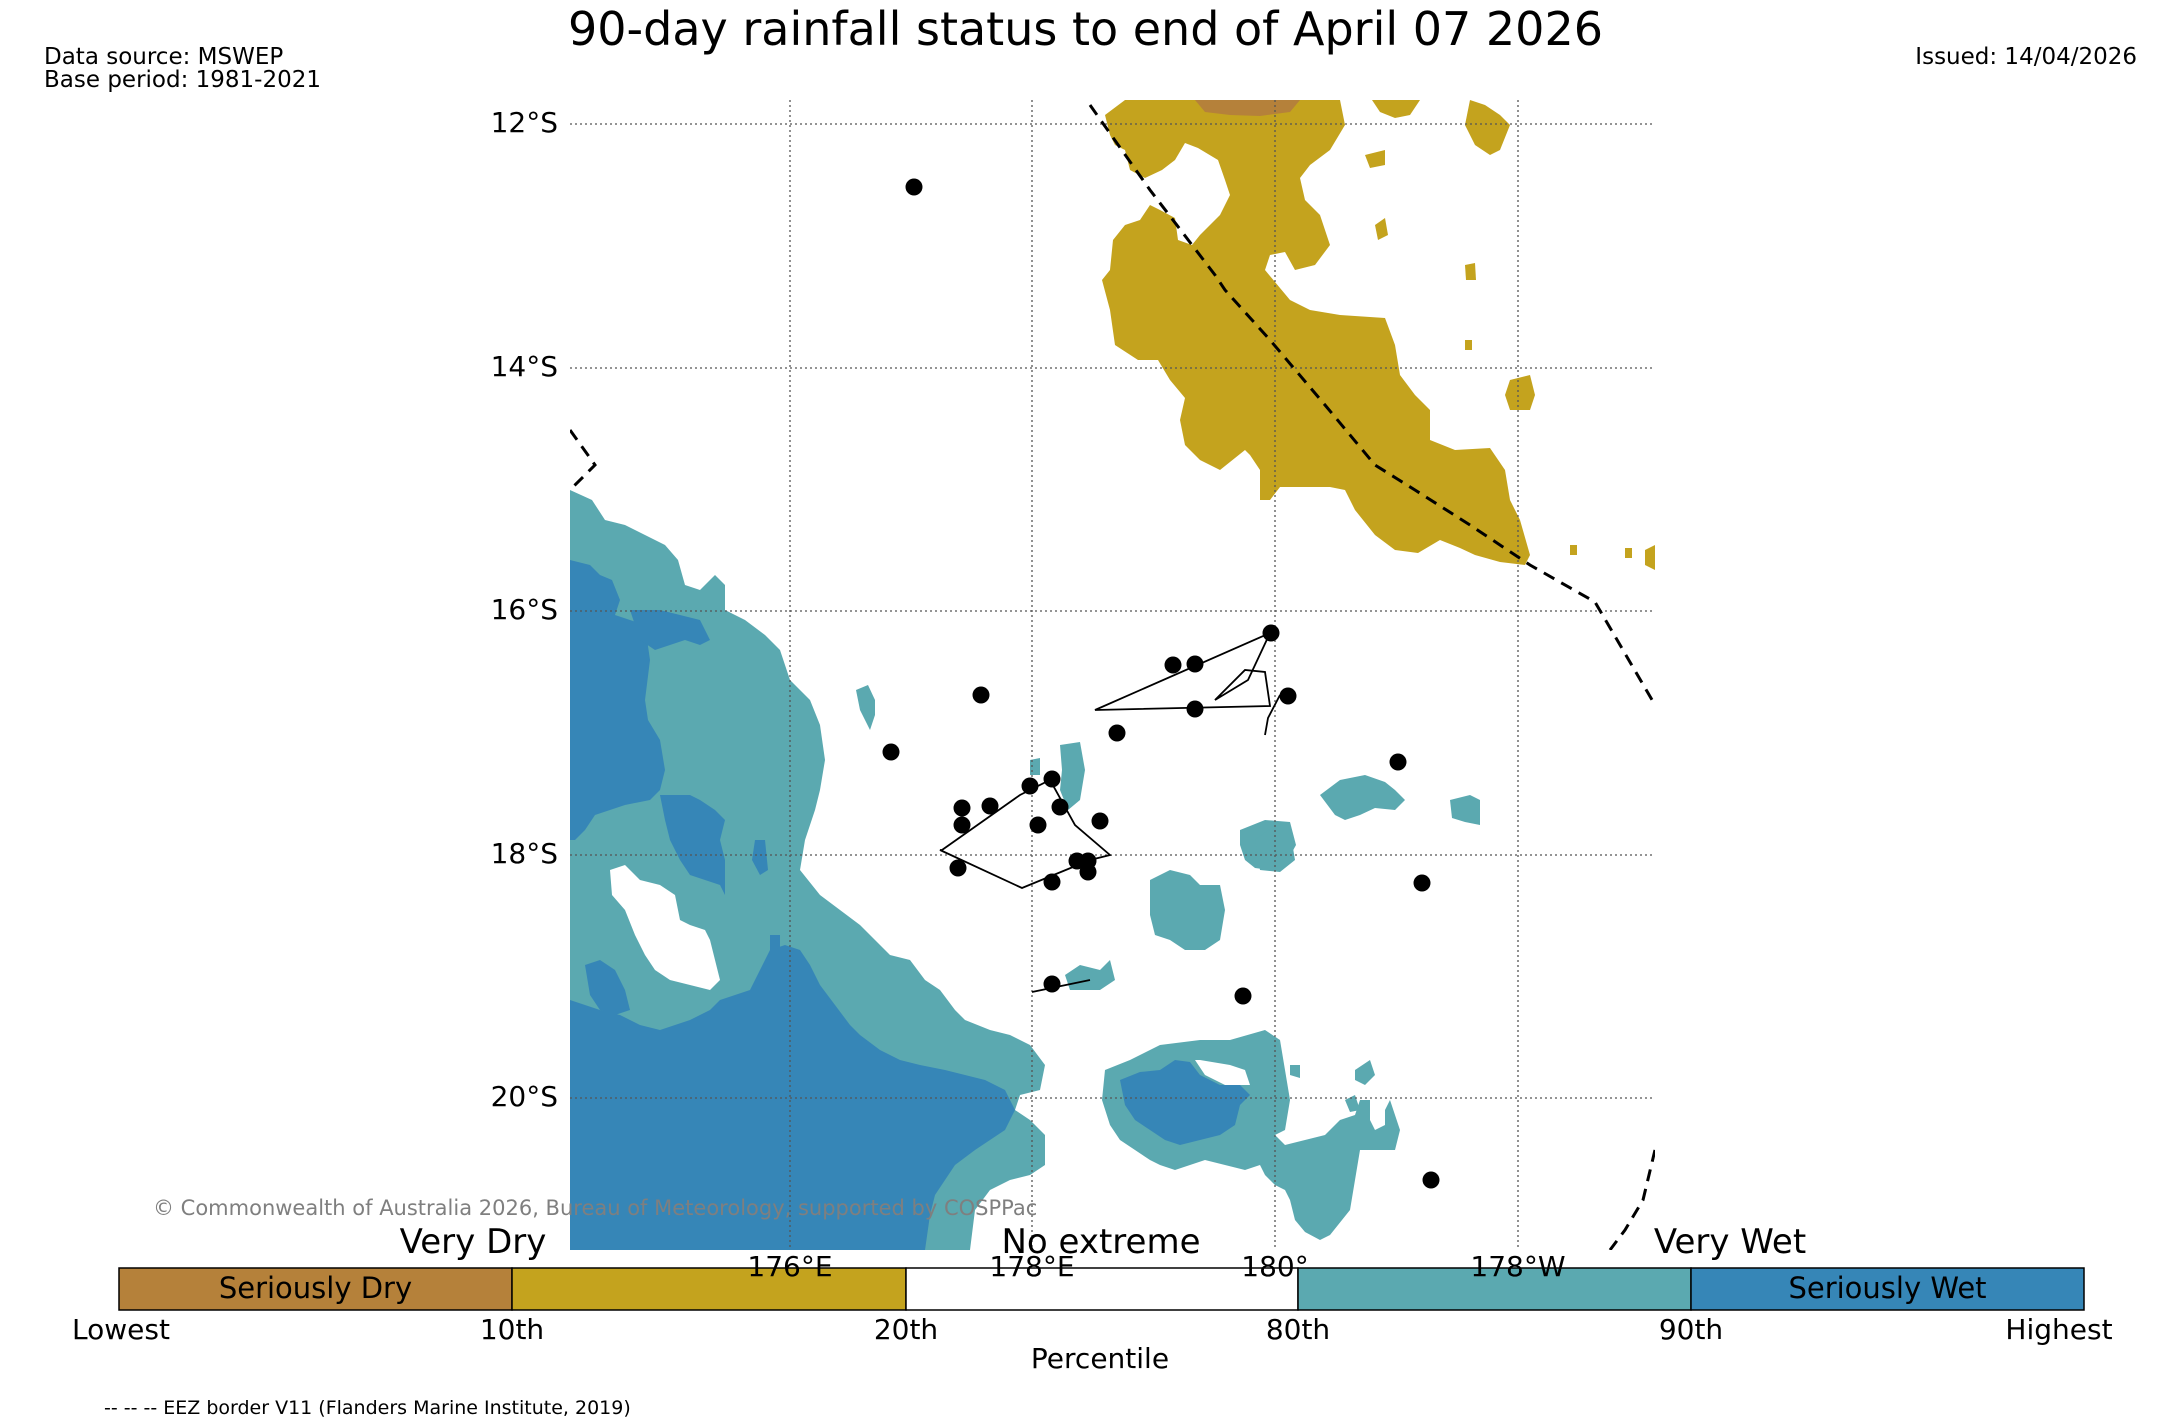  What do you see at coordinates (524, 1096) in the screenshot?
I see `lat-label-20s: 20°S` at bounding box center [524, 1096].